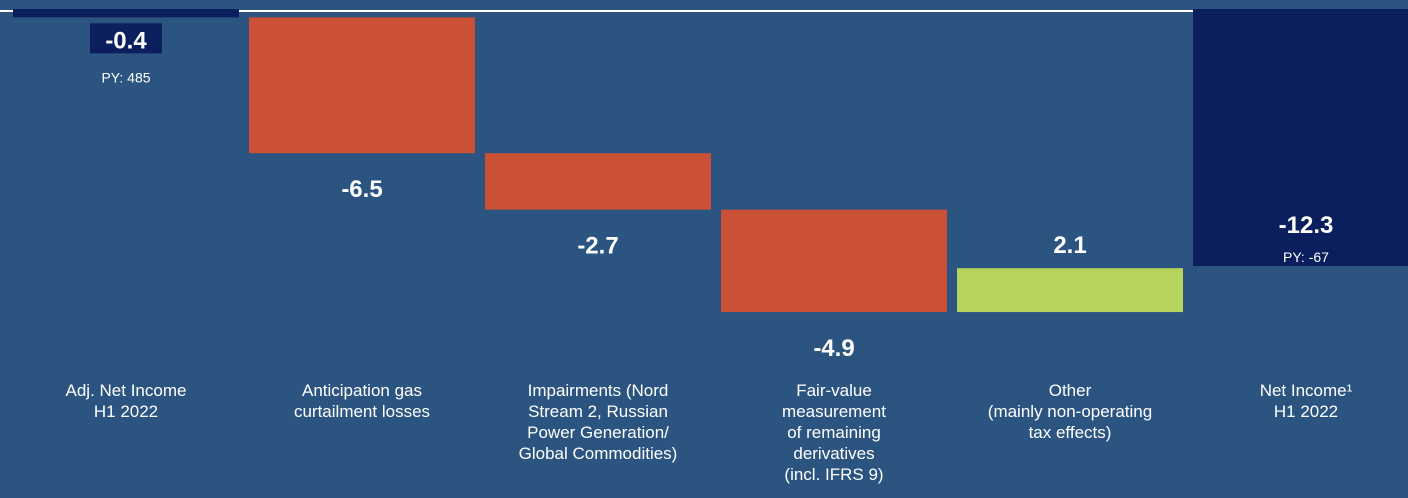  I want to click on value-label: -4.9, so click(833, 348).